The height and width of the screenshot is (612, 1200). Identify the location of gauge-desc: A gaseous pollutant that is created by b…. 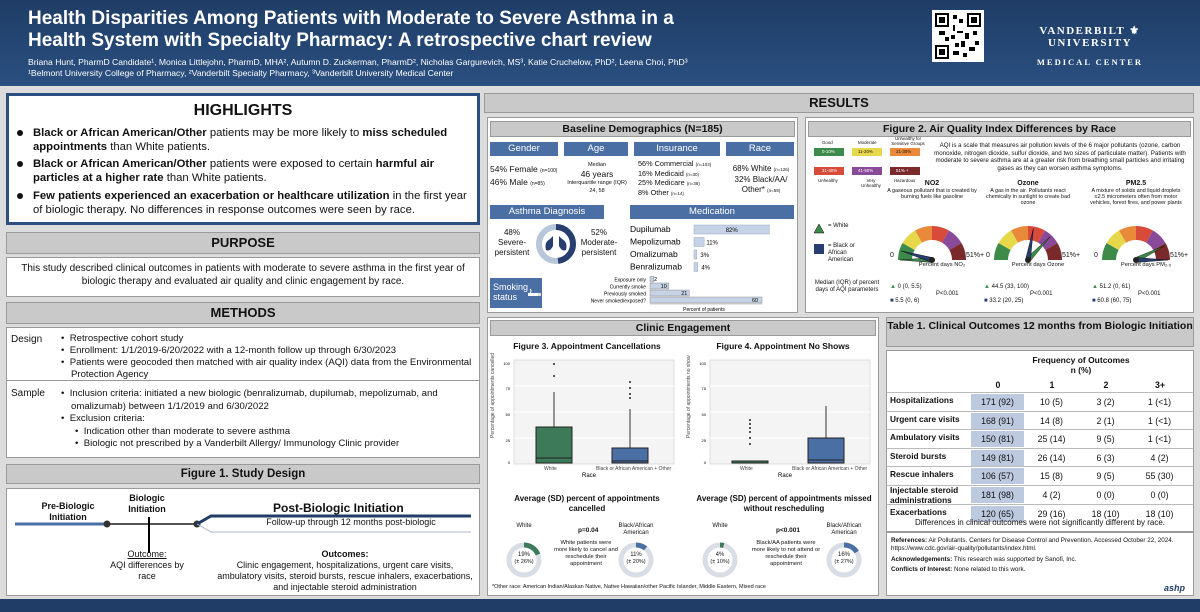
(932, 194).